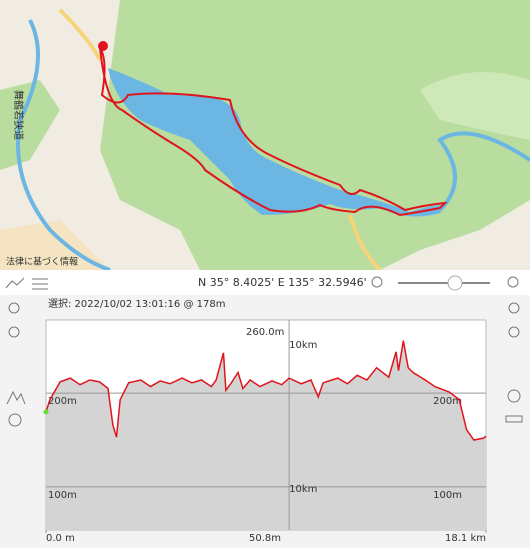 Image resolution: width=530 pixels, height=548 pixels. What do you see at coordinates (475, 106) in the screenshot?
I see `field` at bounding box center [475, 106].